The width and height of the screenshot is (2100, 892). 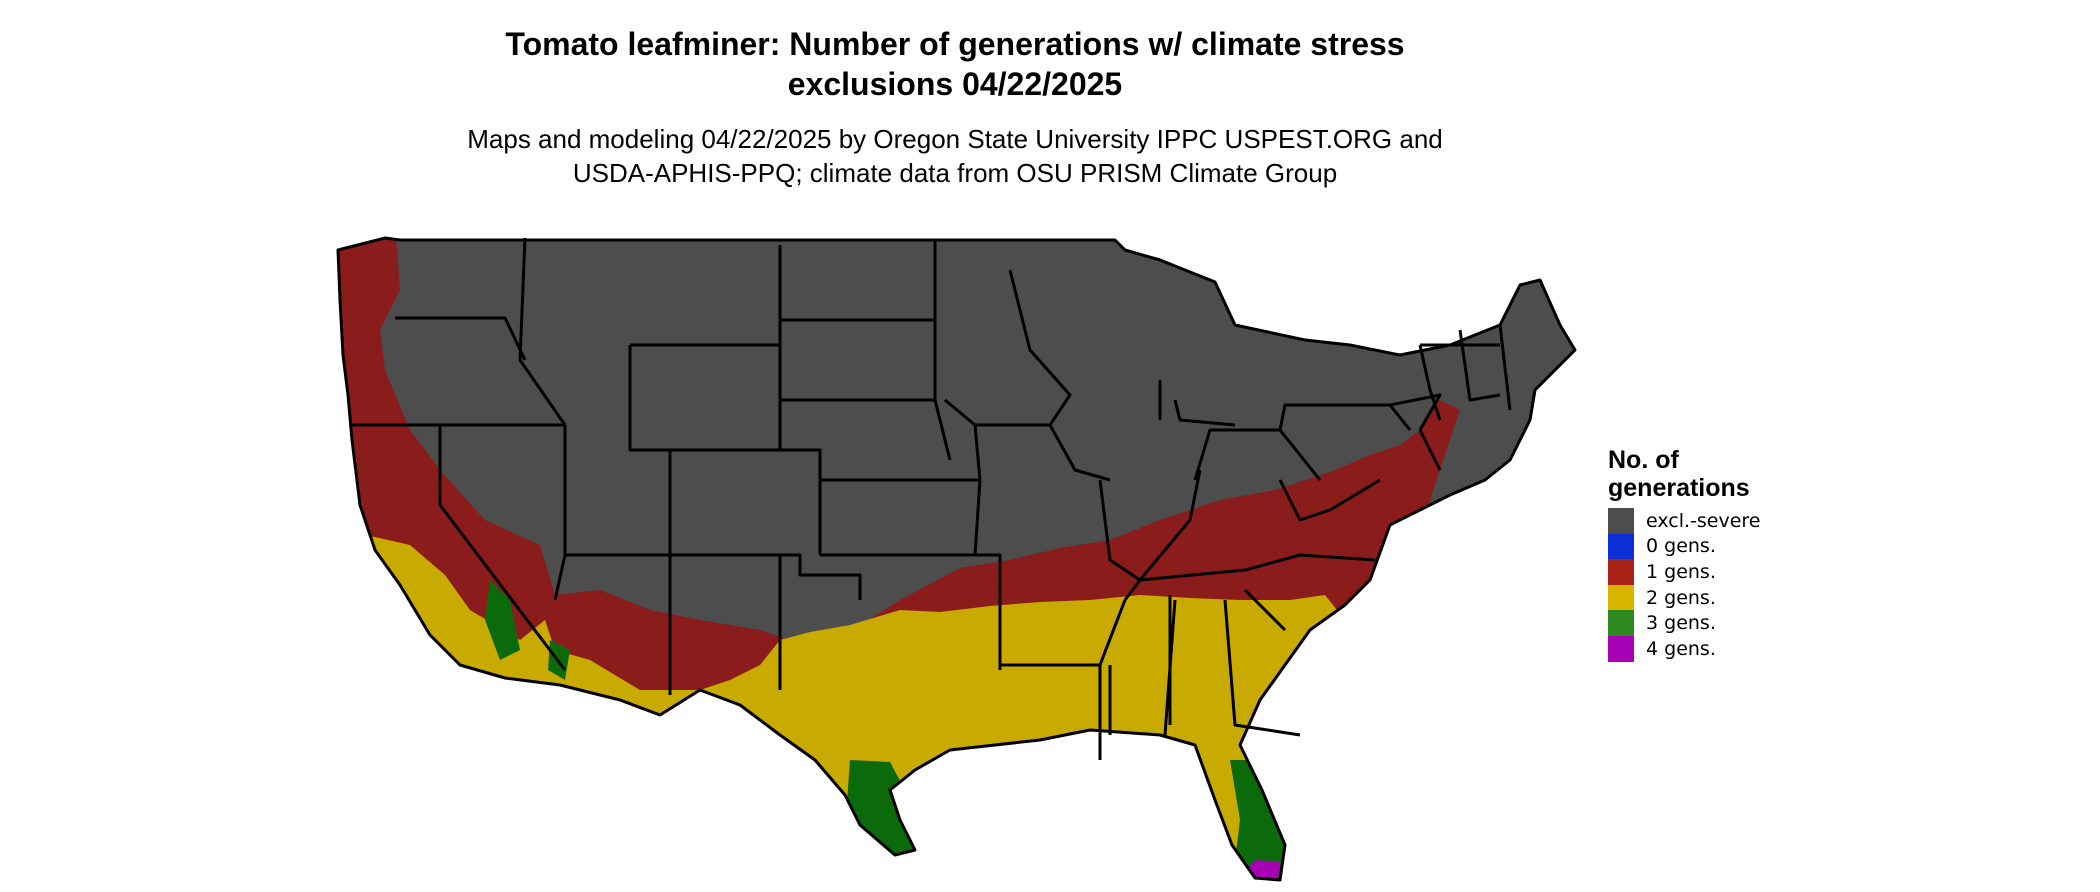 What do you see at coordinates (1621, 572) in the screenshot?
I see `legend-swatch-1-gens` at bounding box center [1621, 572].